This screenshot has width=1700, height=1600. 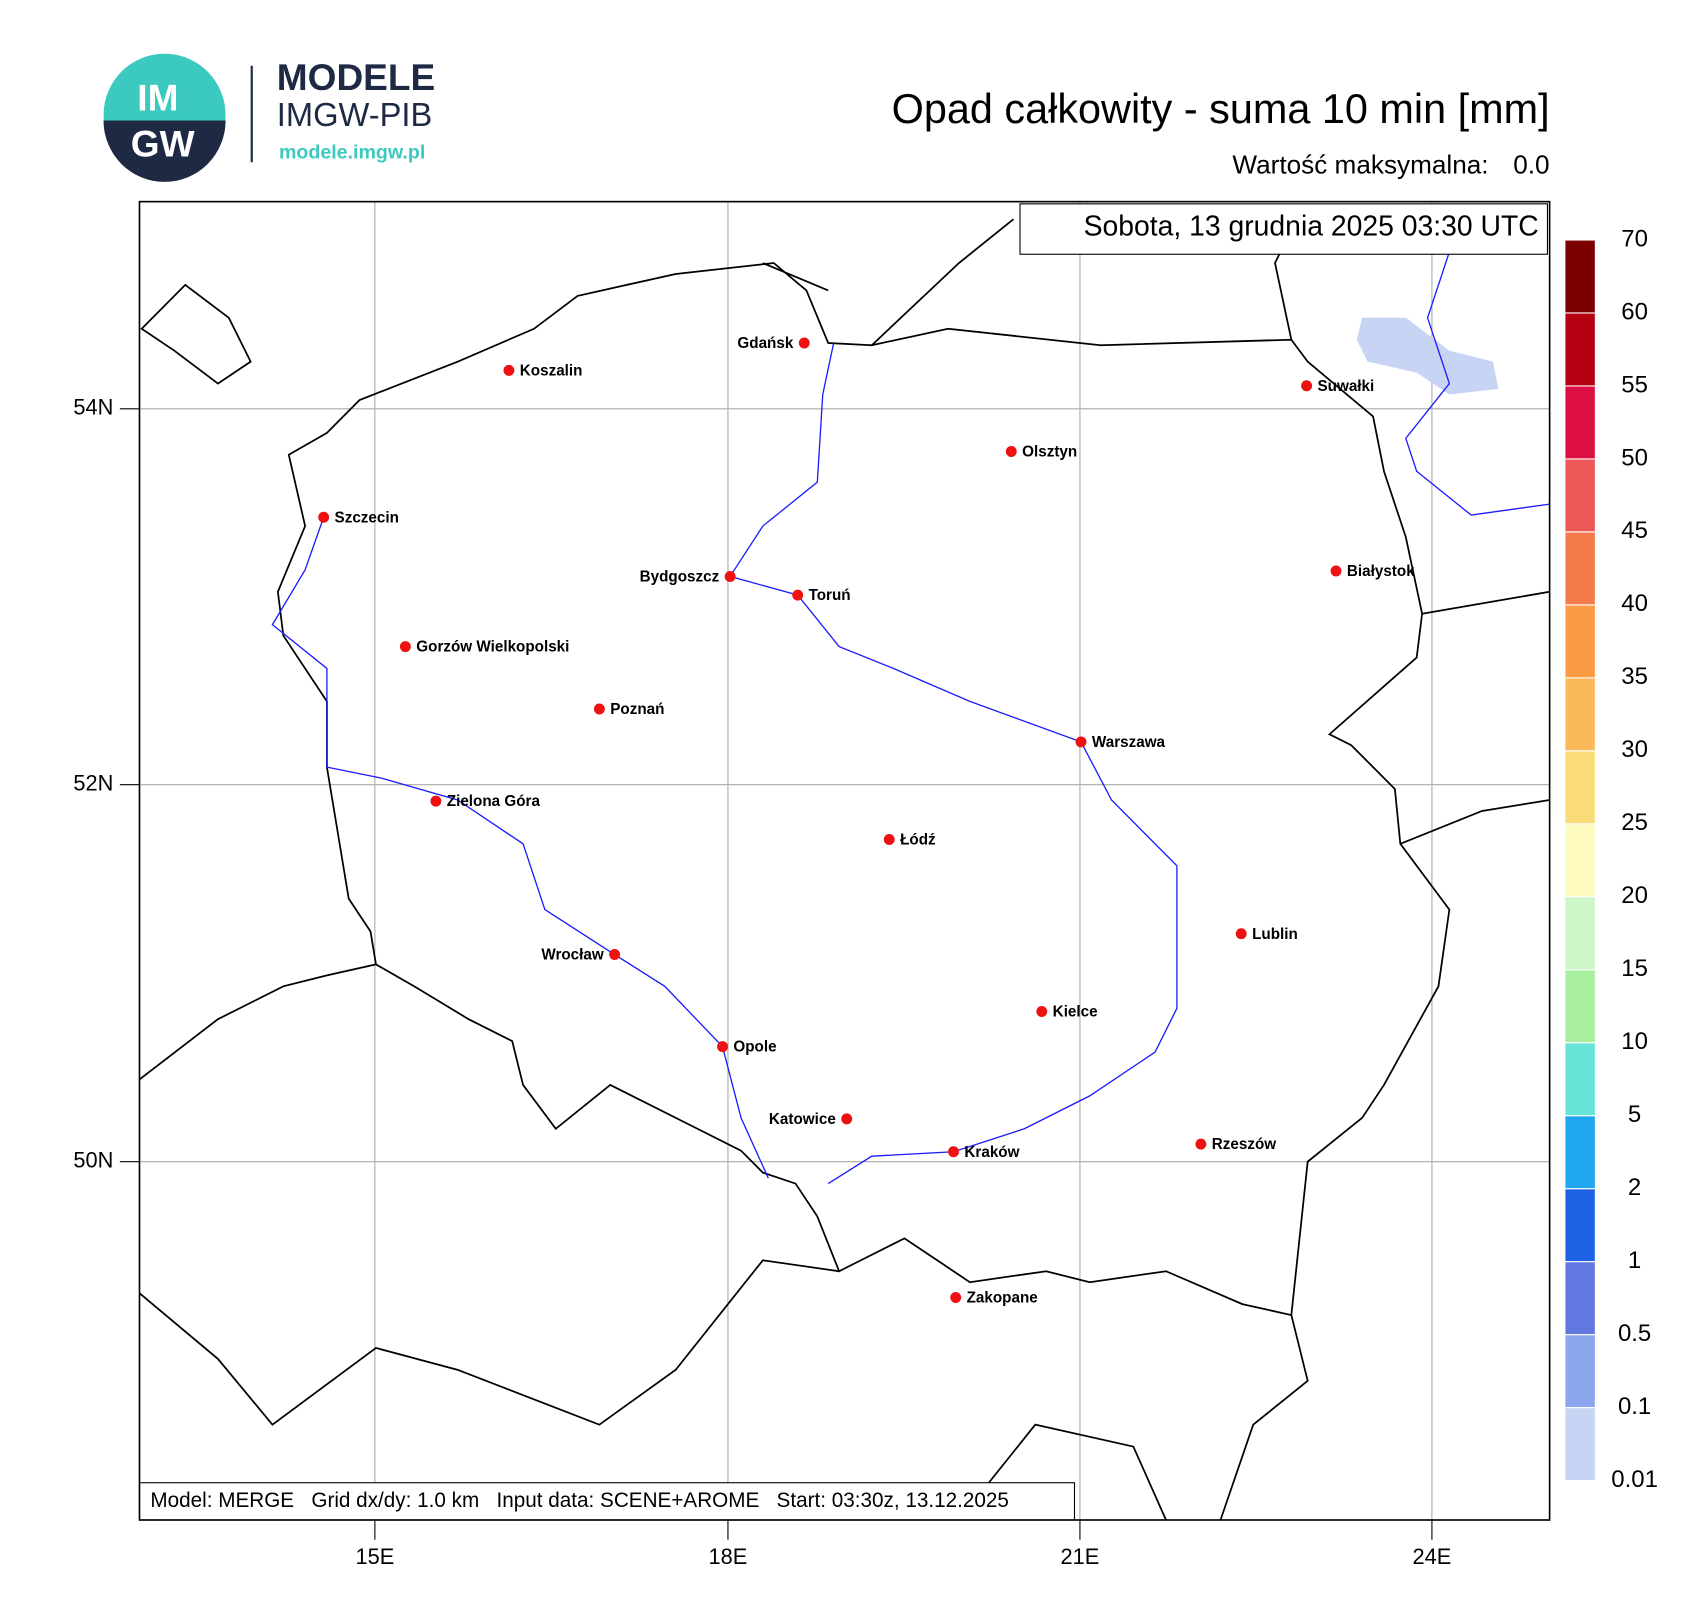 What do you see at coordinates (355, 114) in the screenshot?
I see `org: IMGW-PIB` at bounding box center [355, 114].